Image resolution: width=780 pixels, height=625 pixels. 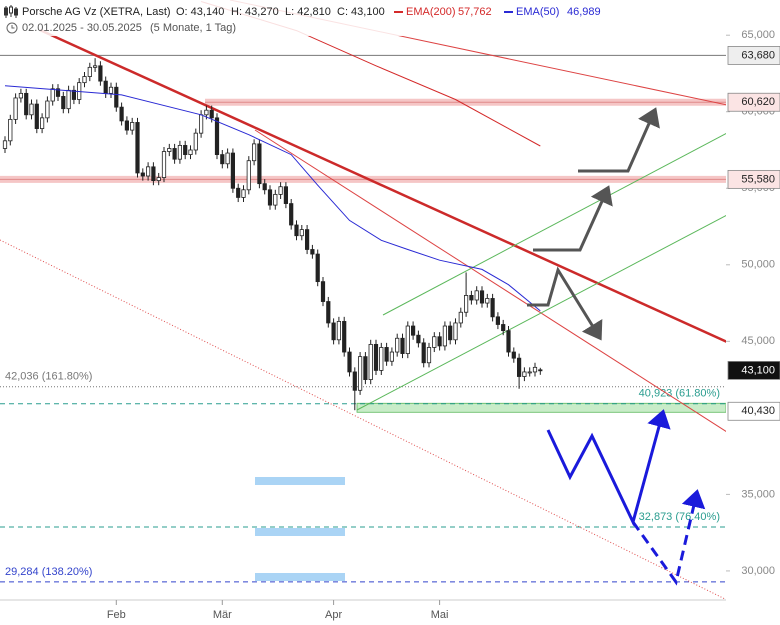 What do you see at coordinates (584, 12) in the screenshot?
I see `legend-value: 46,989` at bounding box center [584, 12].